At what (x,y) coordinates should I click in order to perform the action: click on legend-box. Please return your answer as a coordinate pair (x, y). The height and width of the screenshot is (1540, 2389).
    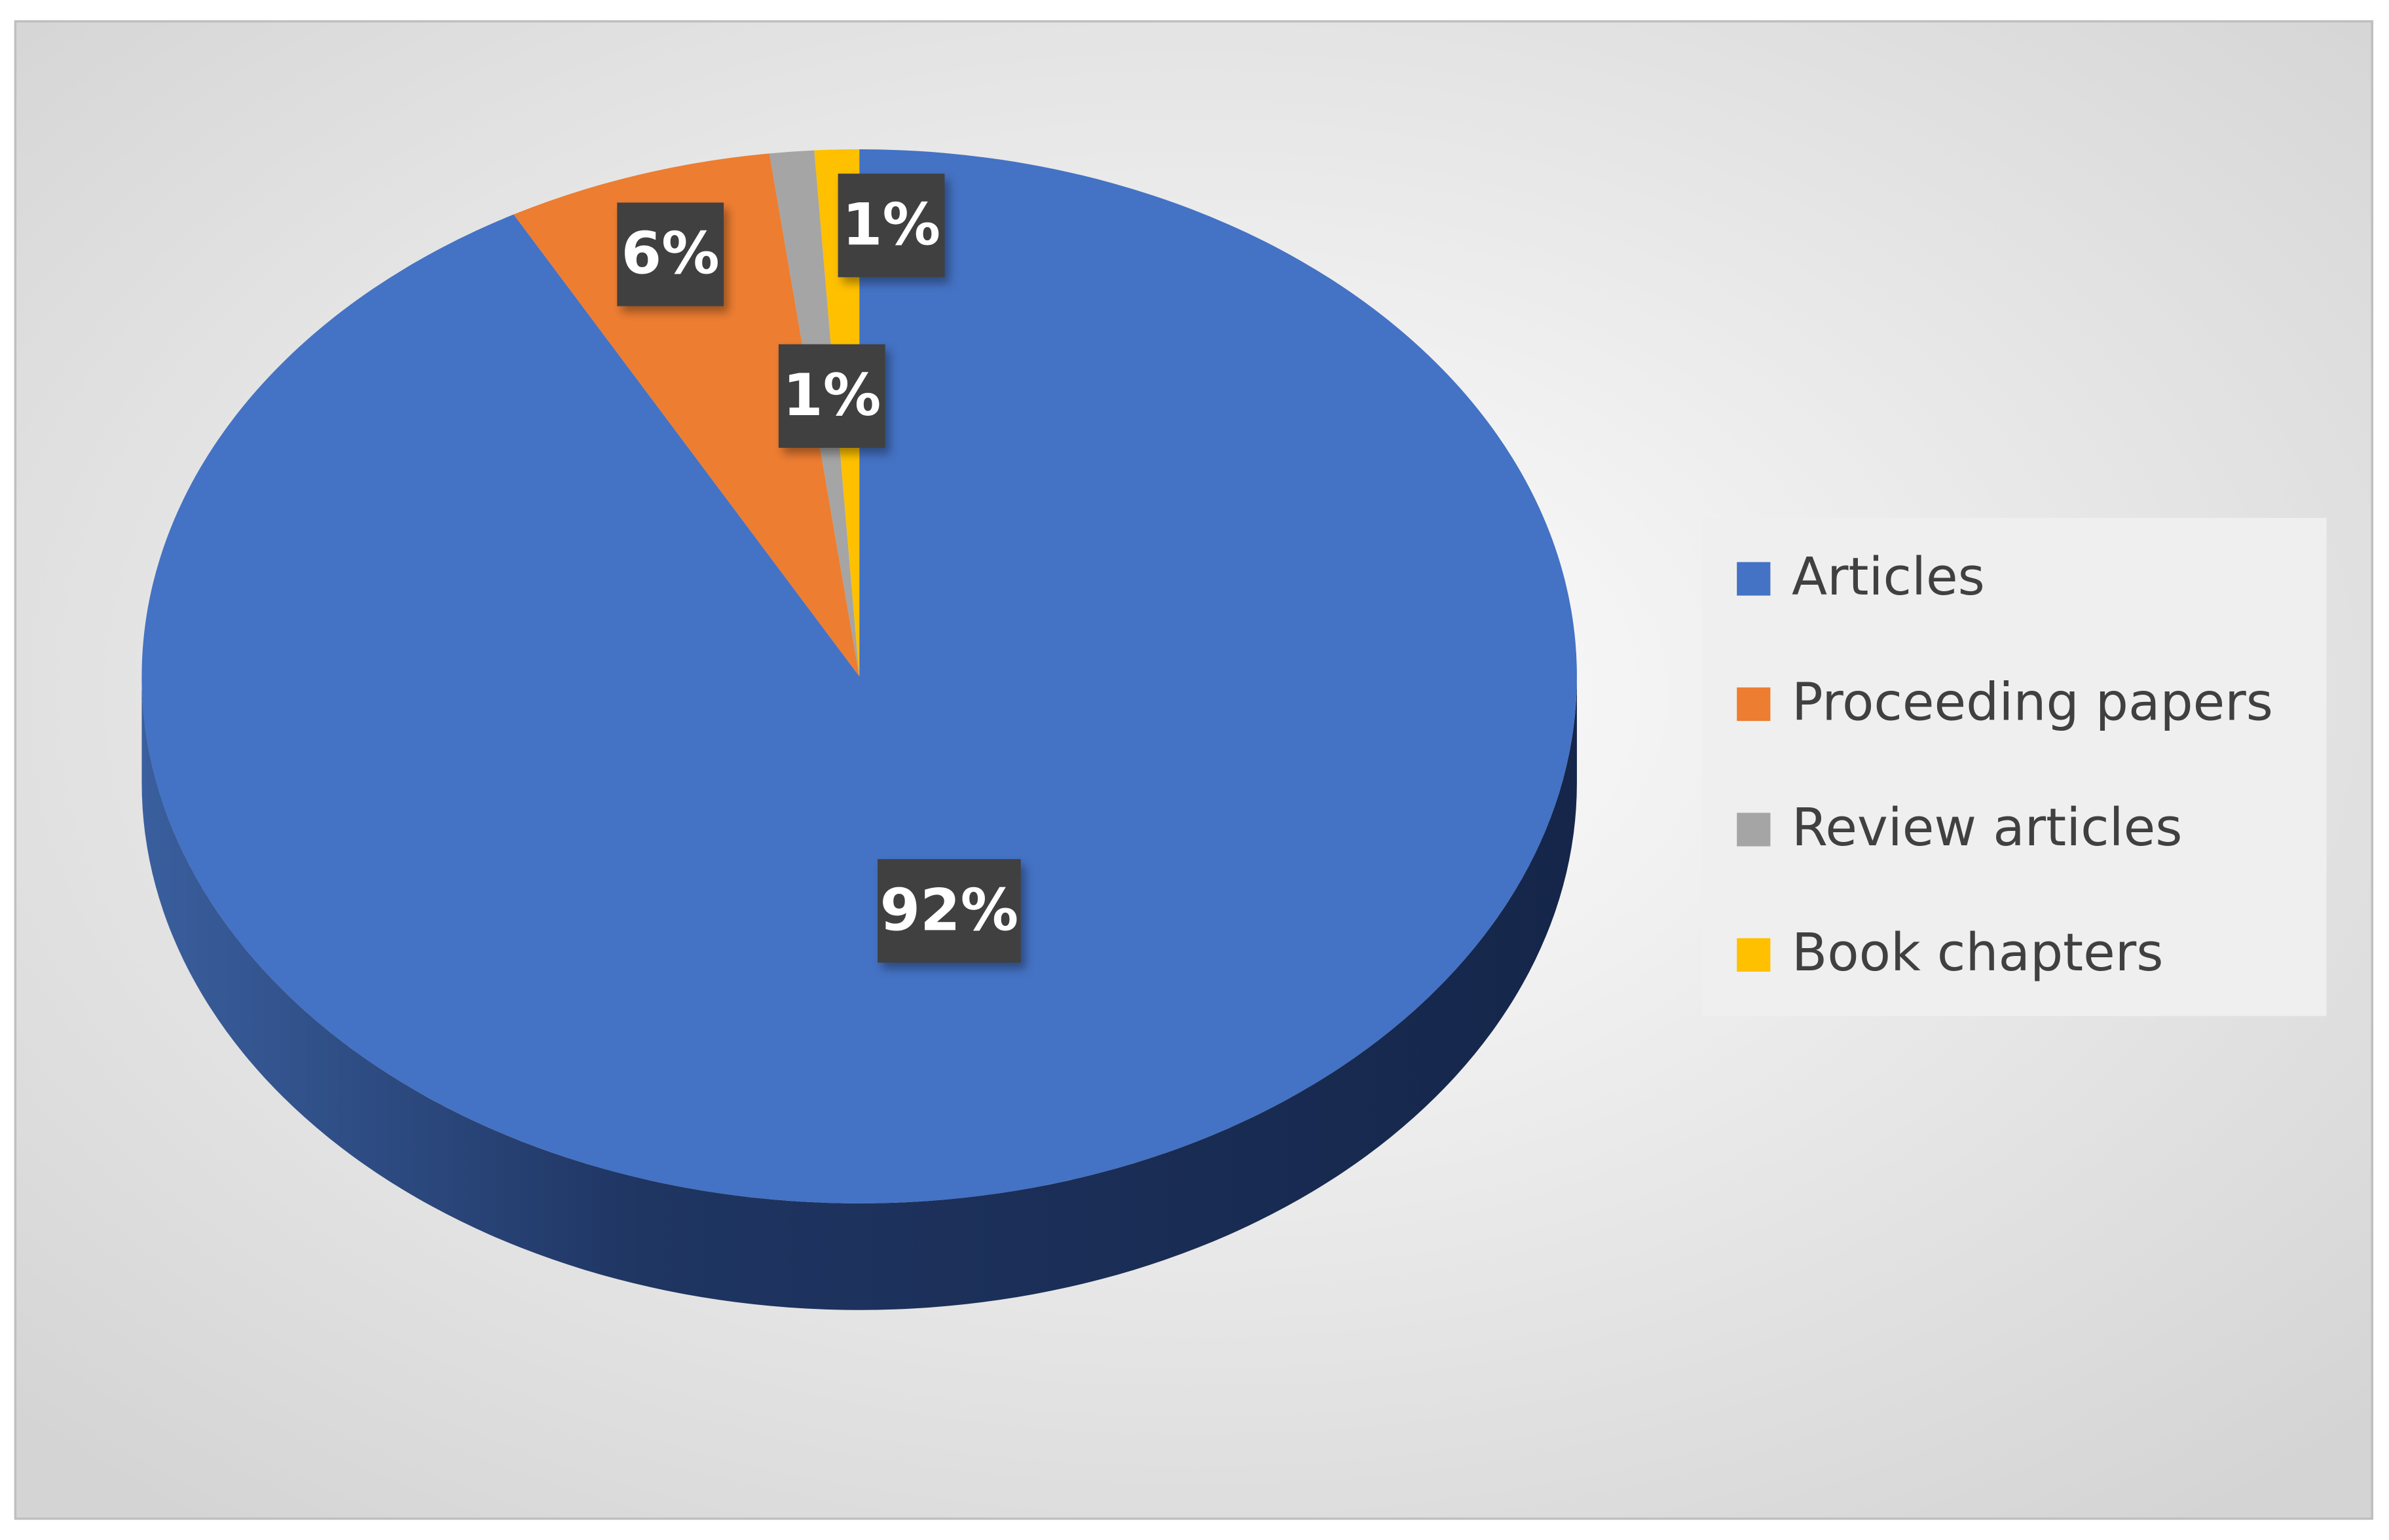
    Looking at the image, I should click on (2014, 767).